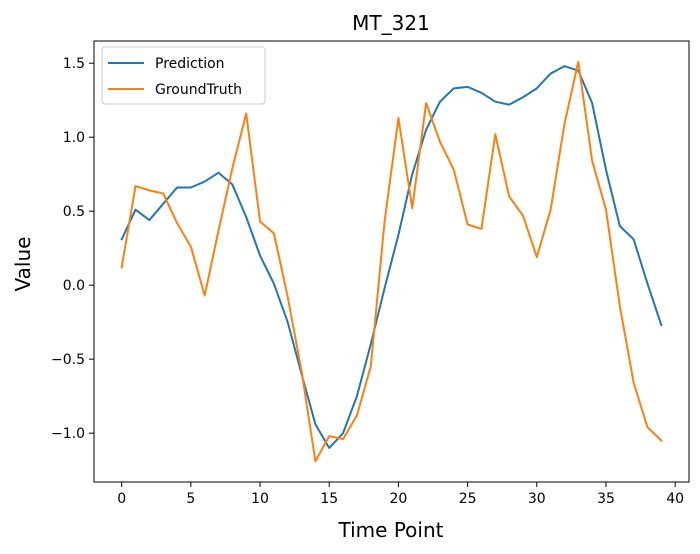 Image resolution: width=700 pixels, height=554 pixels. What do you see at coordinates (537, 499) in the screenshot?
I see `x-tick-label: 30` at bounding box center [537, 499].